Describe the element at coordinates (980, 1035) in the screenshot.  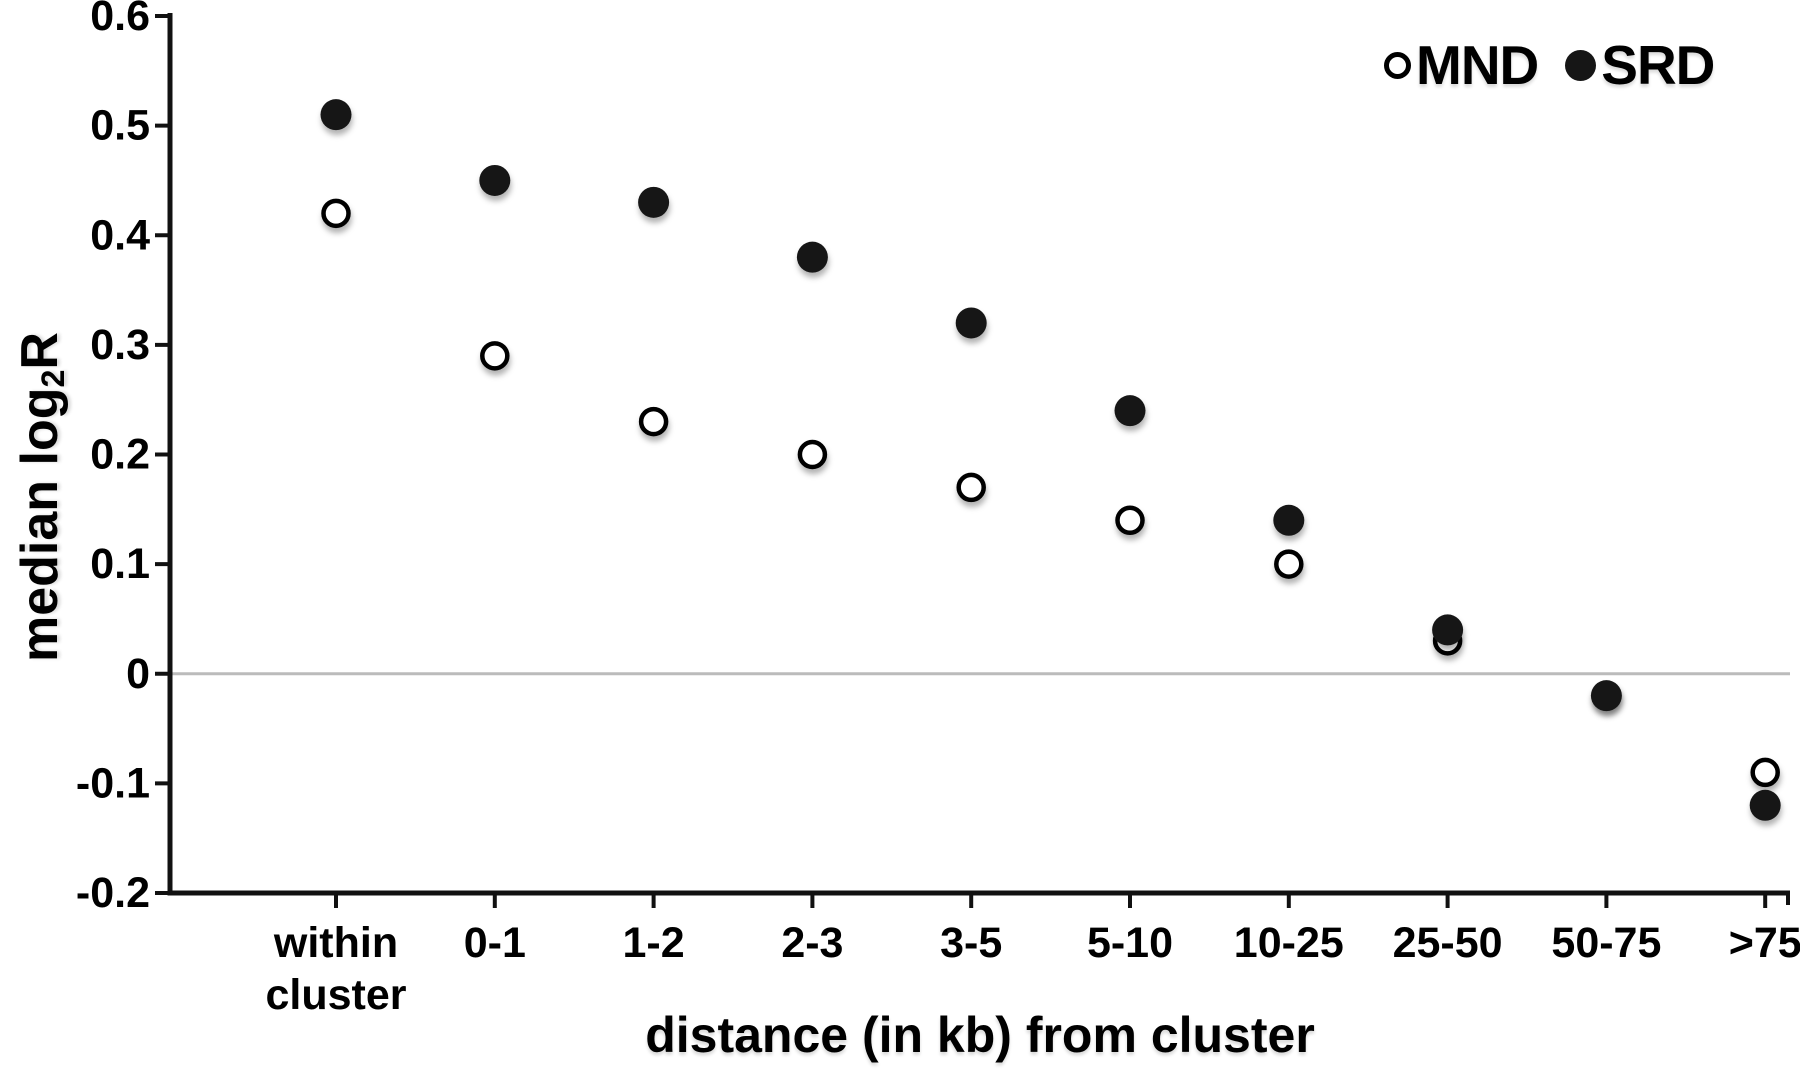
I see `x-axis-title: distance (in kb) from cluster` at that location.